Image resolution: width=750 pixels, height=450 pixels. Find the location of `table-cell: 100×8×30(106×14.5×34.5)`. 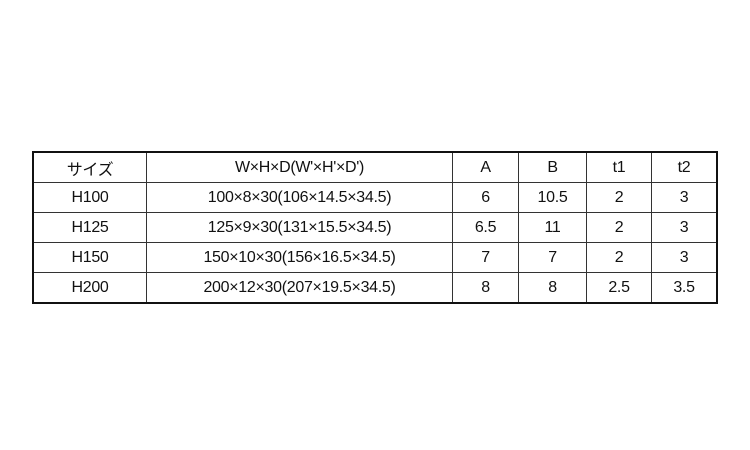

table-cell: 100×8×30(106×14.5×34.5) is located at coordinates (299, 197).